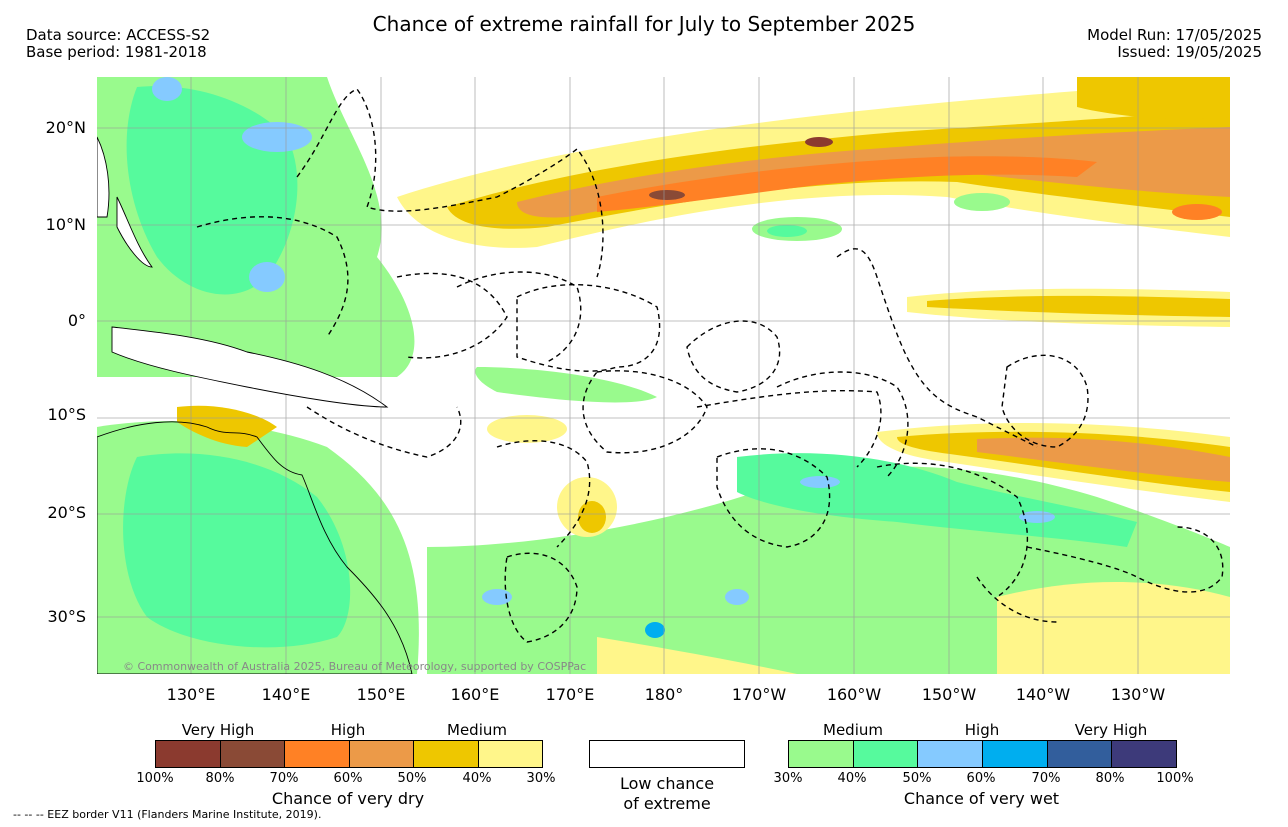 The width and height of the screenshot is (1288, 827). What do you see at coordinates (218, 730) in the screenshot?
I see `dry-cat-very-high: Very High` at bounding box center [218, 730].